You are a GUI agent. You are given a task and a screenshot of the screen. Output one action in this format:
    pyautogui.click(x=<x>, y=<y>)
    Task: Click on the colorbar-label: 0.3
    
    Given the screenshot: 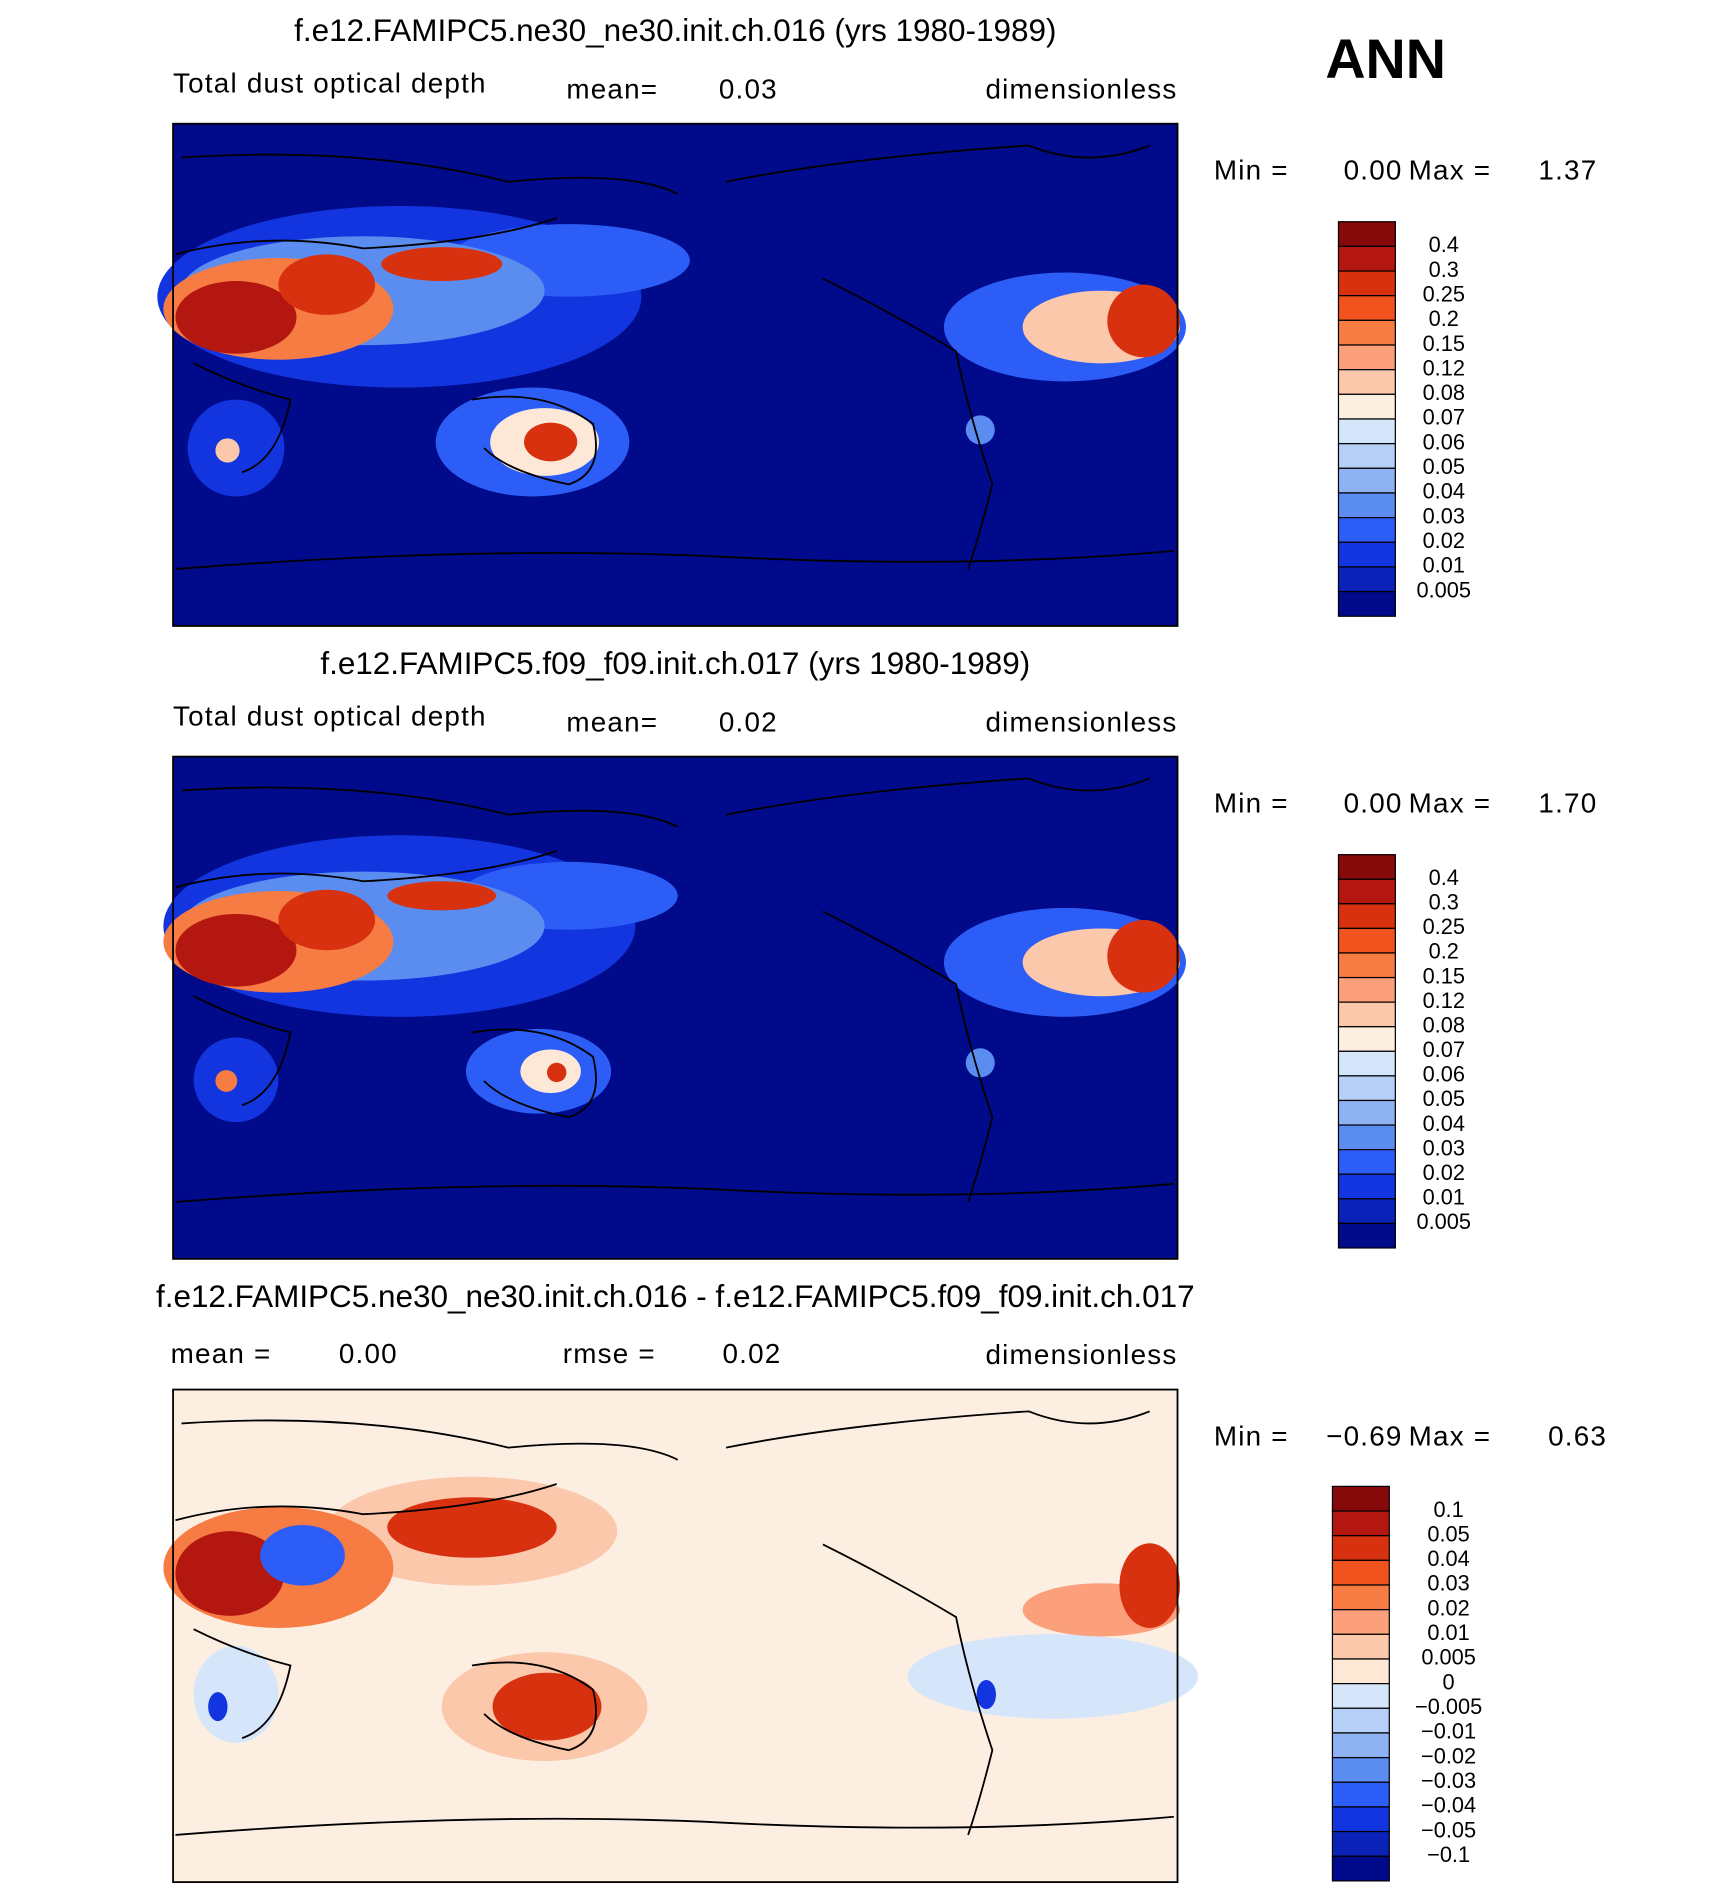 What is the action you would take?
    pyautogui.click(x=1444, y=269)
    